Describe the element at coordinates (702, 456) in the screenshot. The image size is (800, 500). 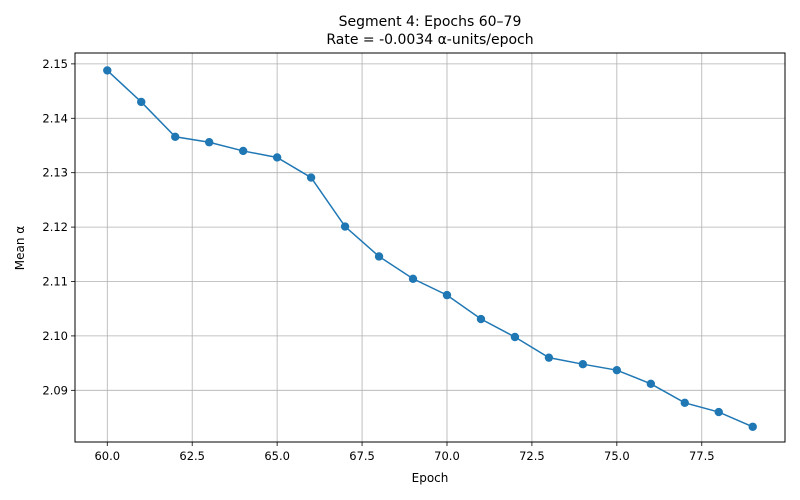
I see `x-tick-label: 77.5` at that location.